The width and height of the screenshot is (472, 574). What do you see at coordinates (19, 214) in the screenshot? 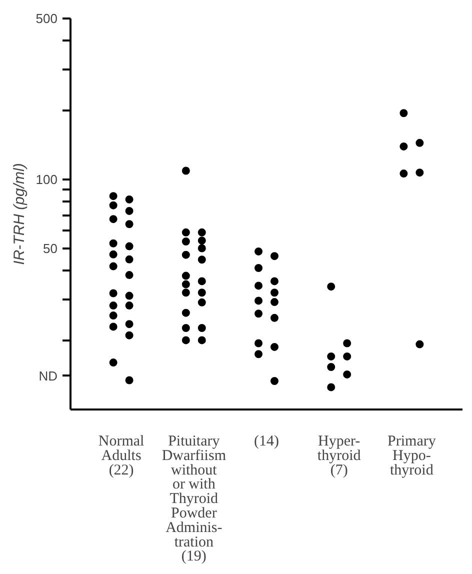
I see `y-axis-title: IR-TRH (pg/ml)` at bounding box center [19, 214].